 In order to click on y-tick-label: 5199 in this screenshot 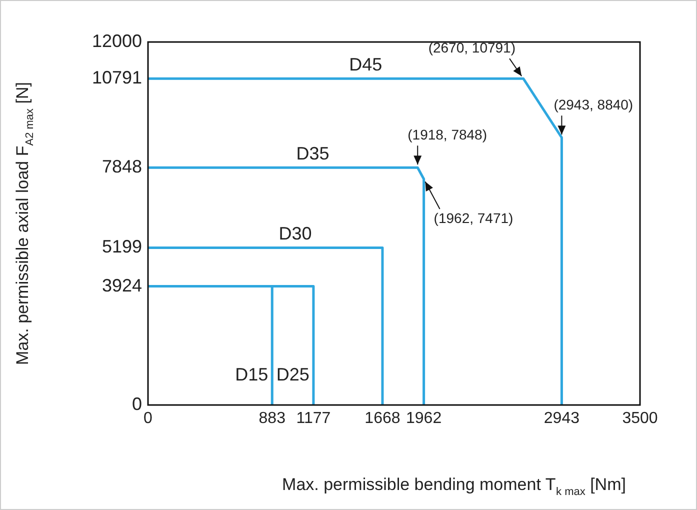, I will do `click(122, 246)`.